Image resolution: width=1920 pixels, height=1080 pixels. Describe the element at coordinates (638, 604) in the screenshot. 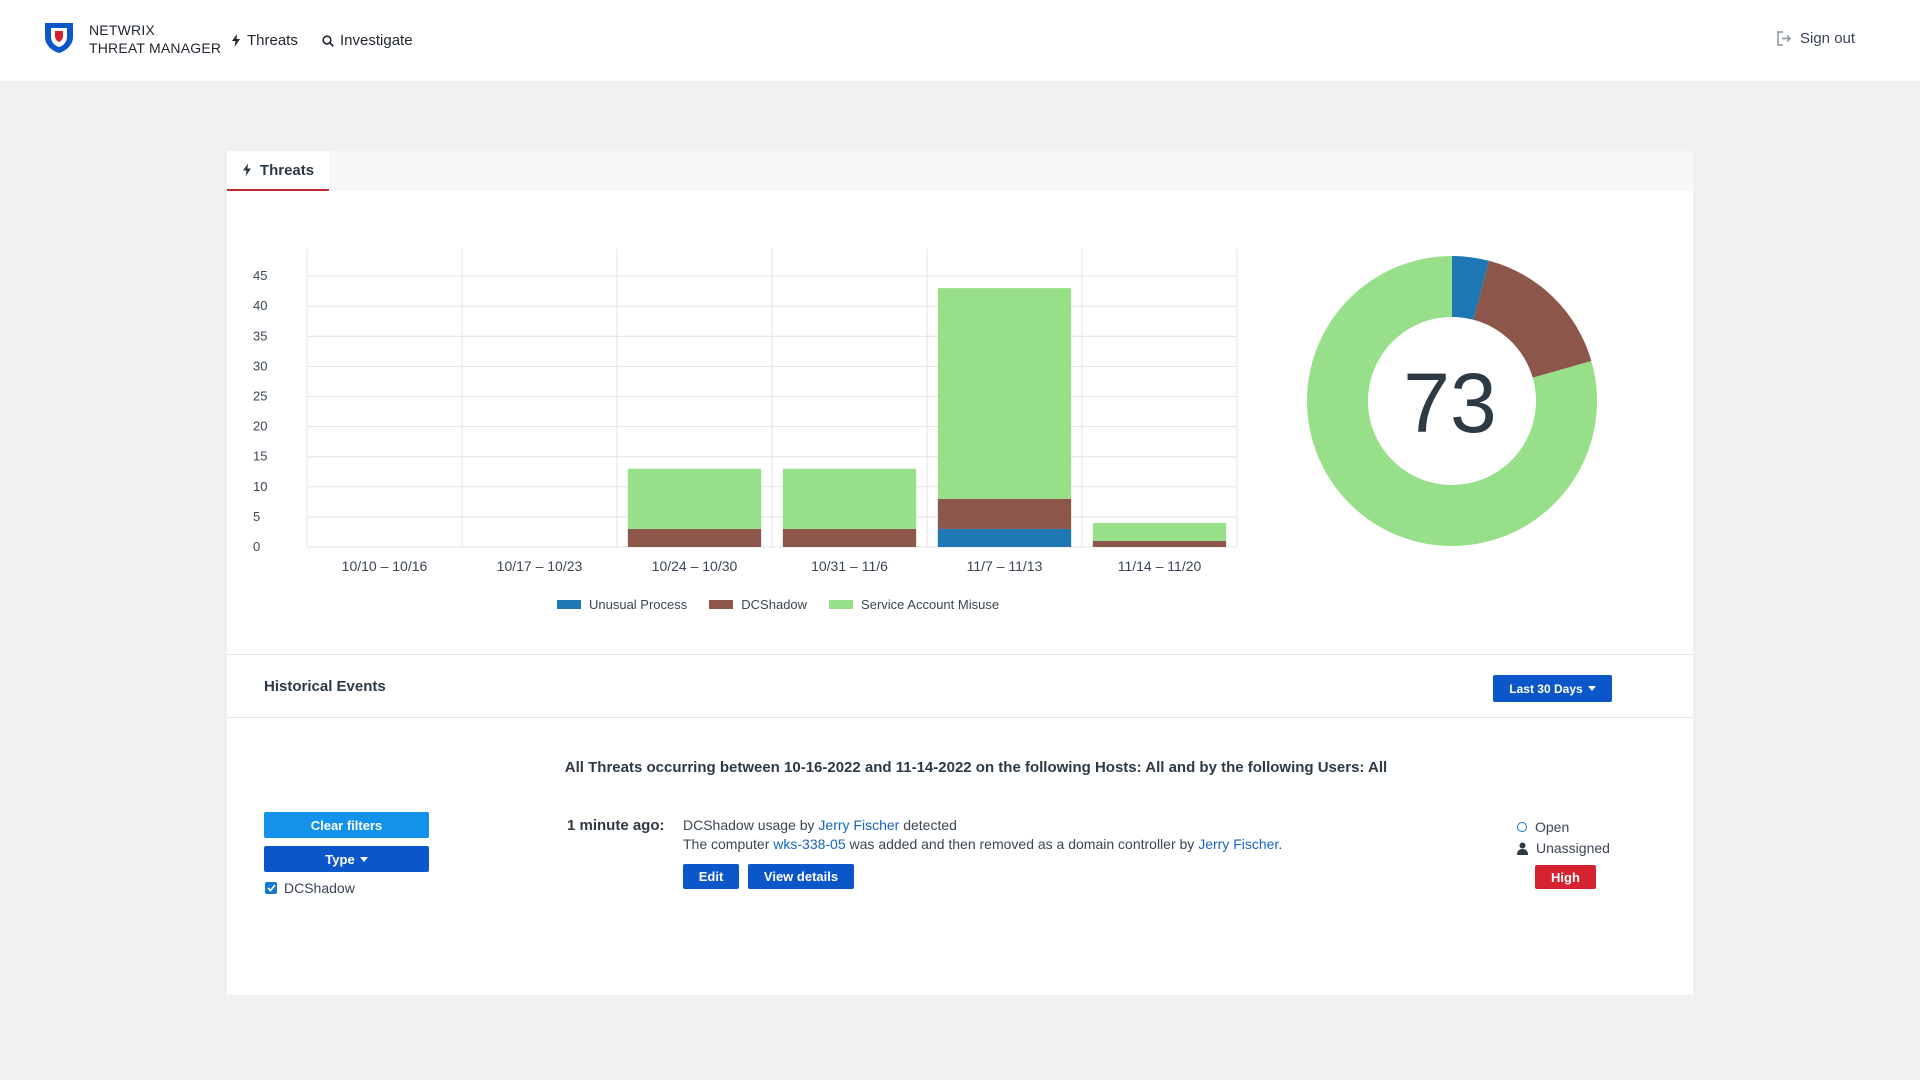

I see `legend-label: Unusual Process` at that location.